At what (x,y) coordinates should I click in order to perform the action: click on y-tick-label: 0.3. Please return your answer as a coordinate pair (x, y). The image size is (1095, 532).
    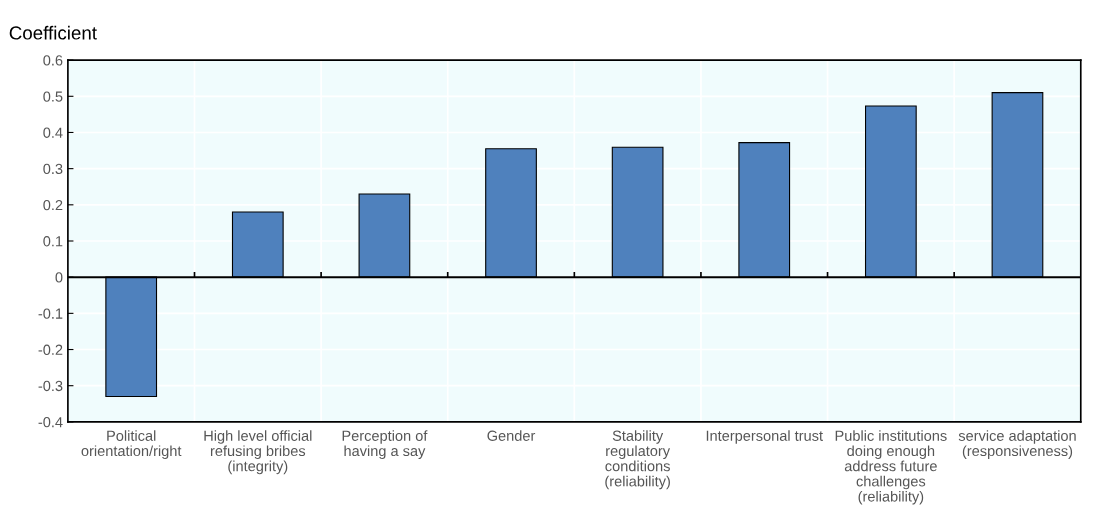
    Looking at the image, I should click on (53, 169).